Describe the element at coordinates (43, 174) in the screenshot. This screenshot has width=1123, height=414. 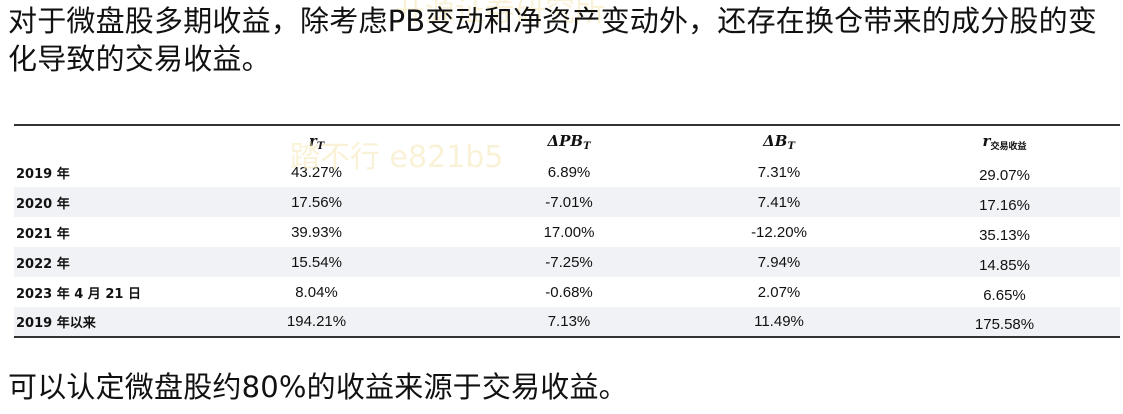
I see `row-label: 2019 年` at that location.